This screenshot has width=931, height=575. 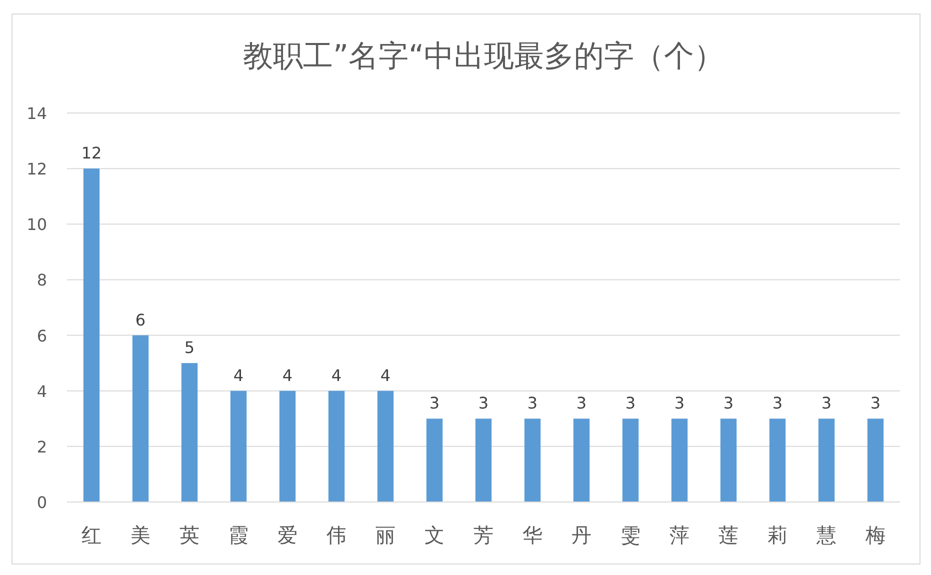 I want to click on x-tick-label: 莉, so click(x=778, y=535).